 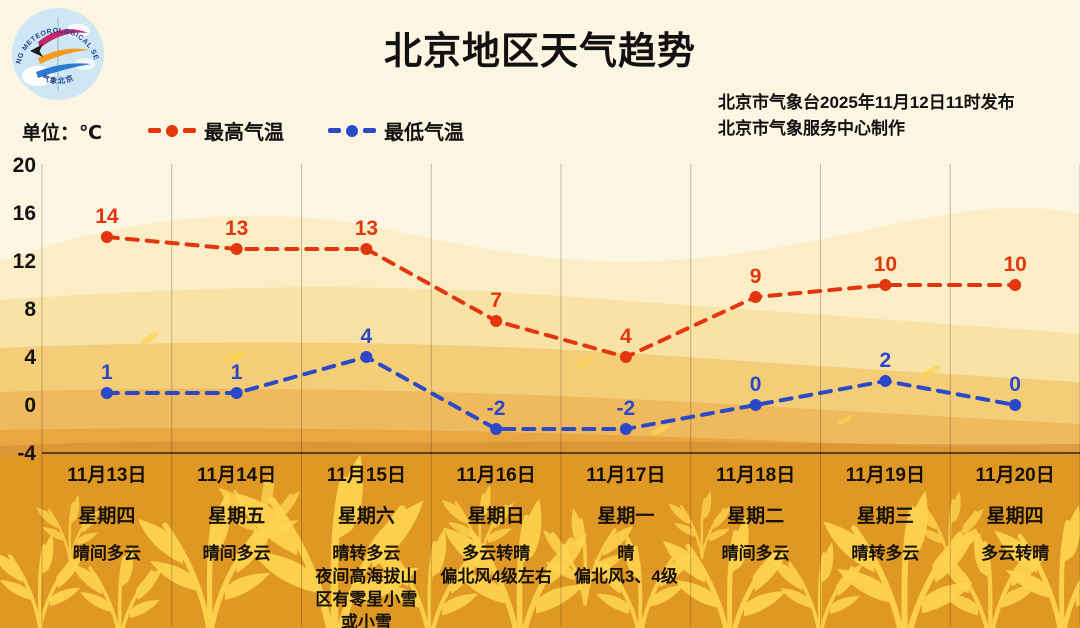 What do you see at coordinates (366, 475) in the screenshot?
I see `date-label: 11月15日` at bounding box center [366, 475].